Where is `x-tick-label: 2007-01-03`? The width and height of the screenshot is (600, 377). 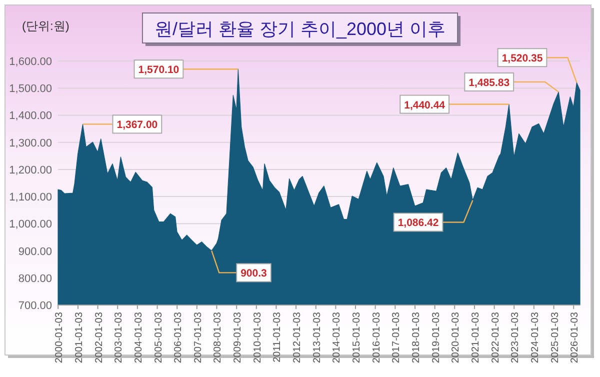
x-tick-label: 2007-01-03 is located at coordinates (198, 338).